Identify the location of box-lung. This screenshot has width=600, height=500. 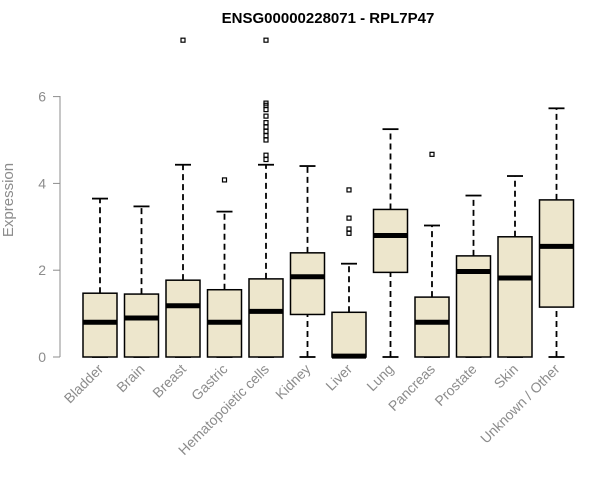
(390, 243).